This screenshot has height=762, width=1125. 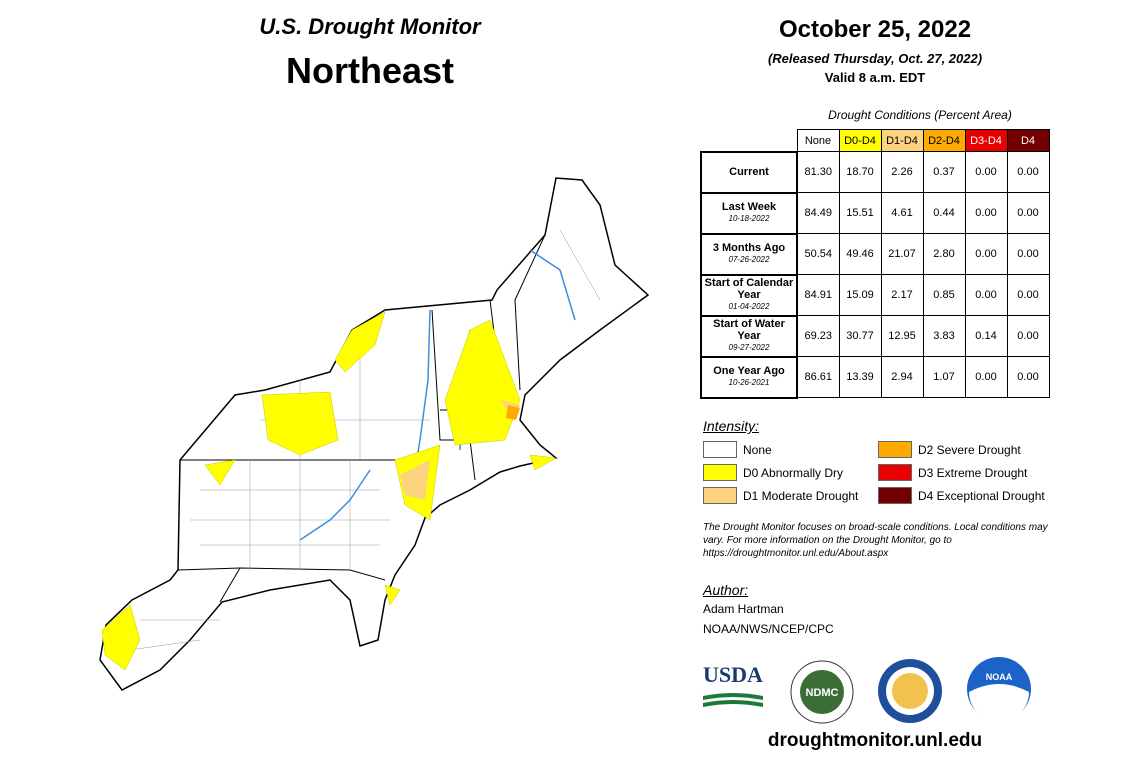 I want to click on usda-stripes, so click(x=733, y=700).